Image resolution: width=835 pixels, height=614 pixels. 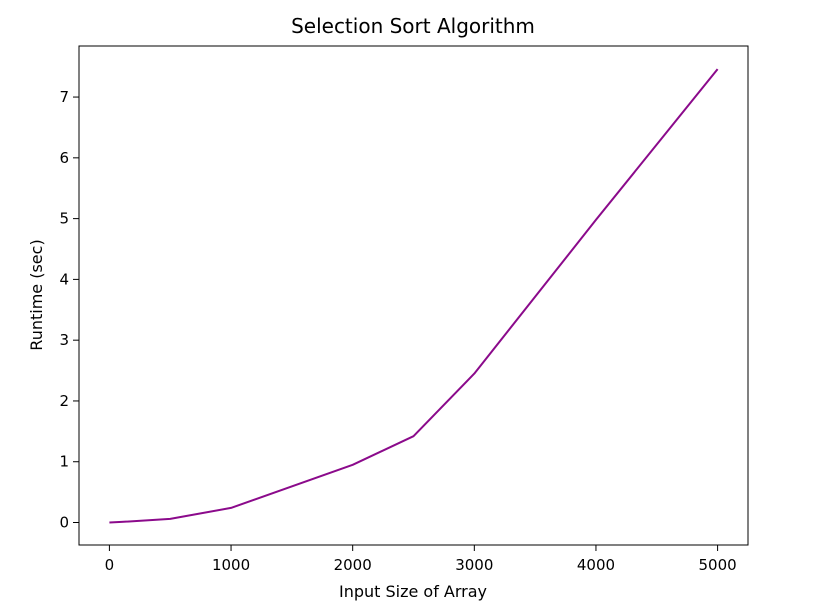 What do you see at coordinates (64, 97) in the screenshot?
I see `y-tick-label: 7` at bounding box center [64, 97].